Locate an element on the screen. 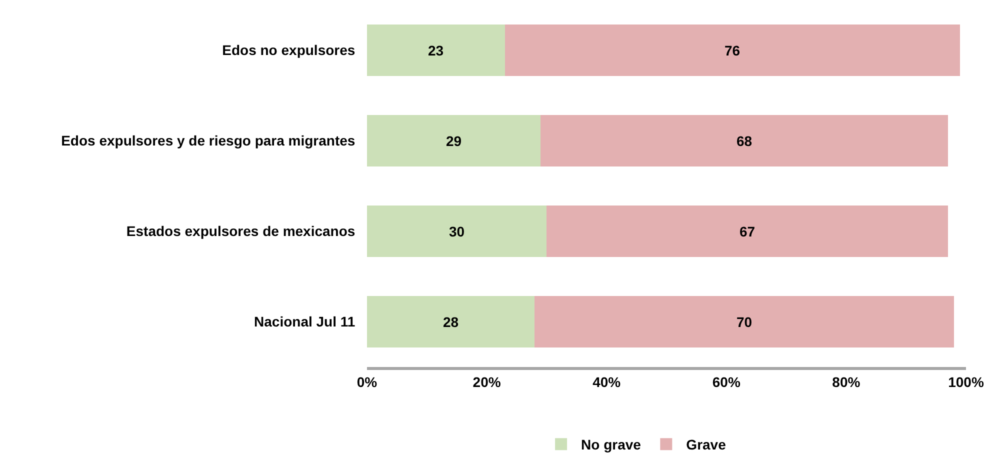 The width and height of the screenshot is (989, 466). data-label: 76 is located at coordinates (732, 50).